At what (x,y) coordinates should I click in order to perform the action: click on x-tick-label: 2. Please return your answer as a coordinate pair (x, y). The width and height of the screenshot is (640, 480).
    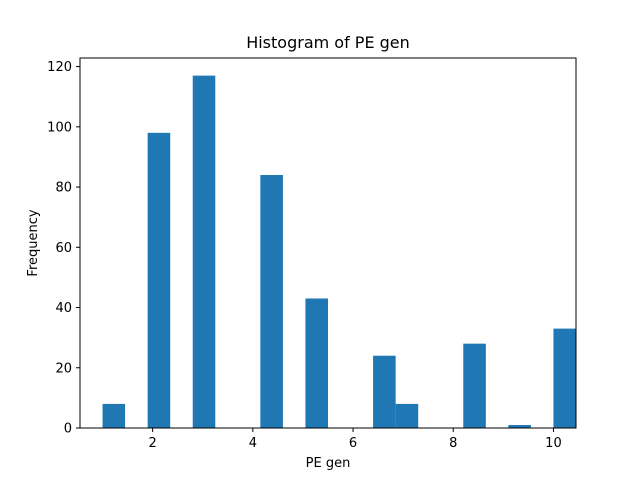
    Looking at the image, I should click on (153, 443).